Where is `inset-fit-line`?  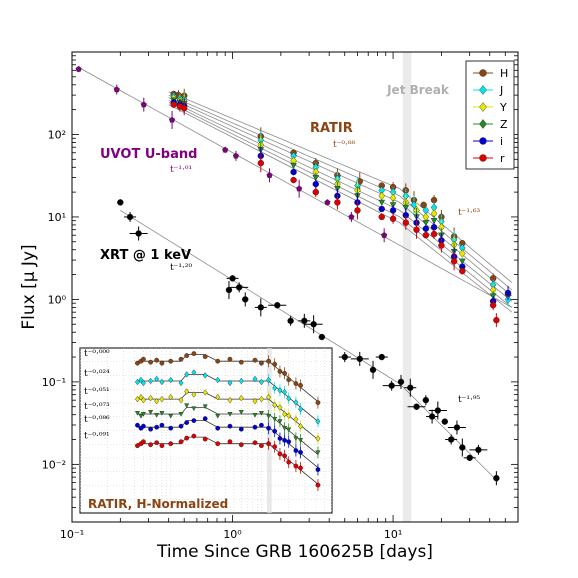 inset-fit-line is located at coordinates (228, 398).